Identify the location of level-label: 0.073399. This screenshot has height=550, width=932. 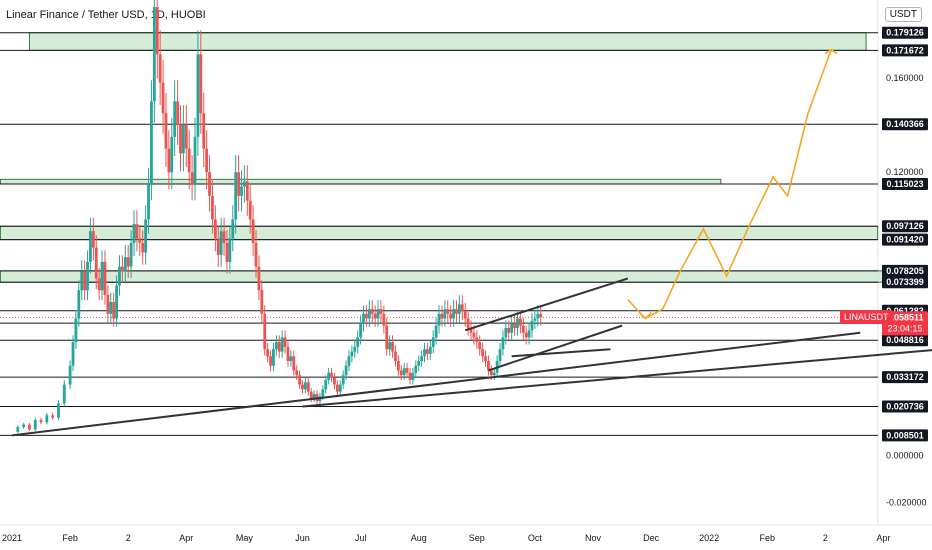
(905, 282).